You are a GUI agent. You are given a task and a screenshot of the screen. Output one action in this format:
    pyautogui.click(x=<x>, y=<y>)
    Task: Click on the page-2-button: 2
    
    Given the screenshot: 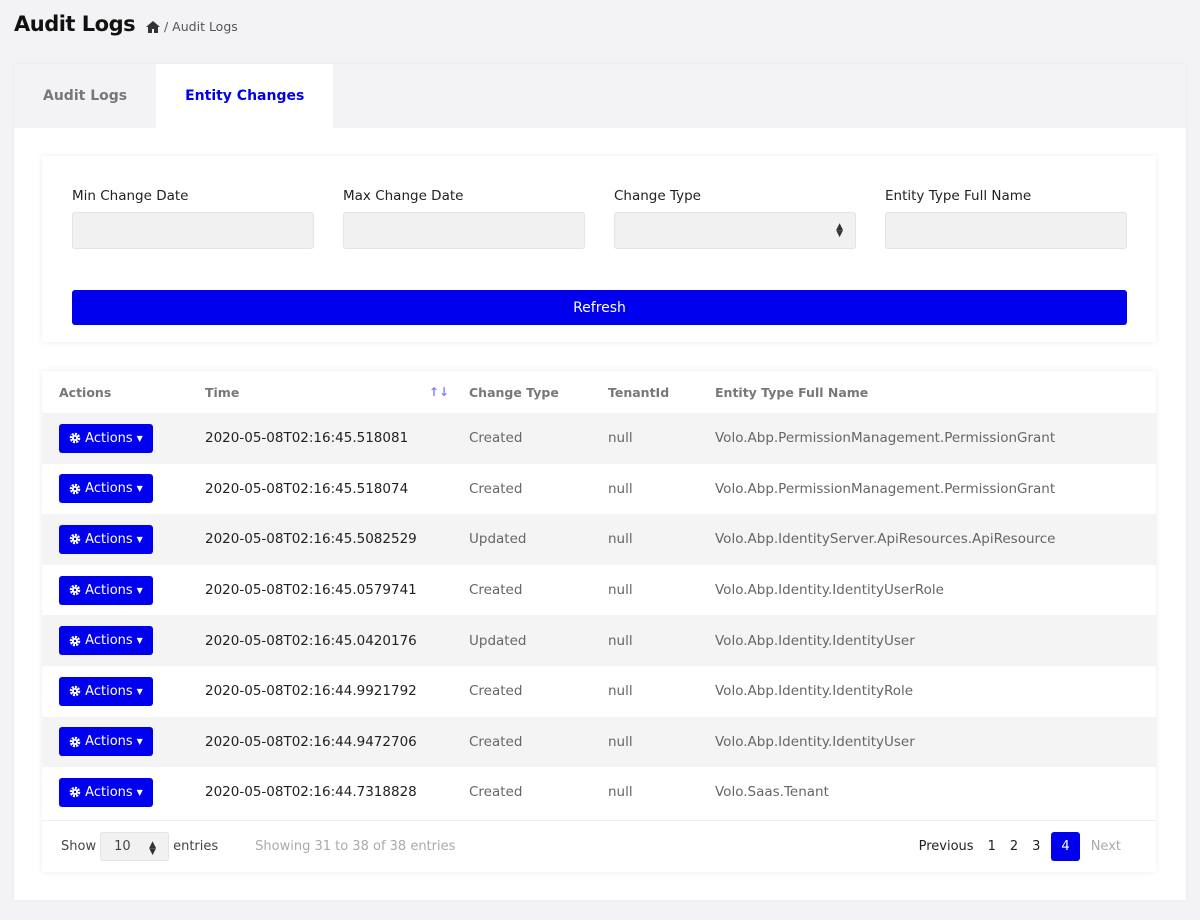 What is the action you would take?
    pyautogui.click(x=1014, y=846)
    